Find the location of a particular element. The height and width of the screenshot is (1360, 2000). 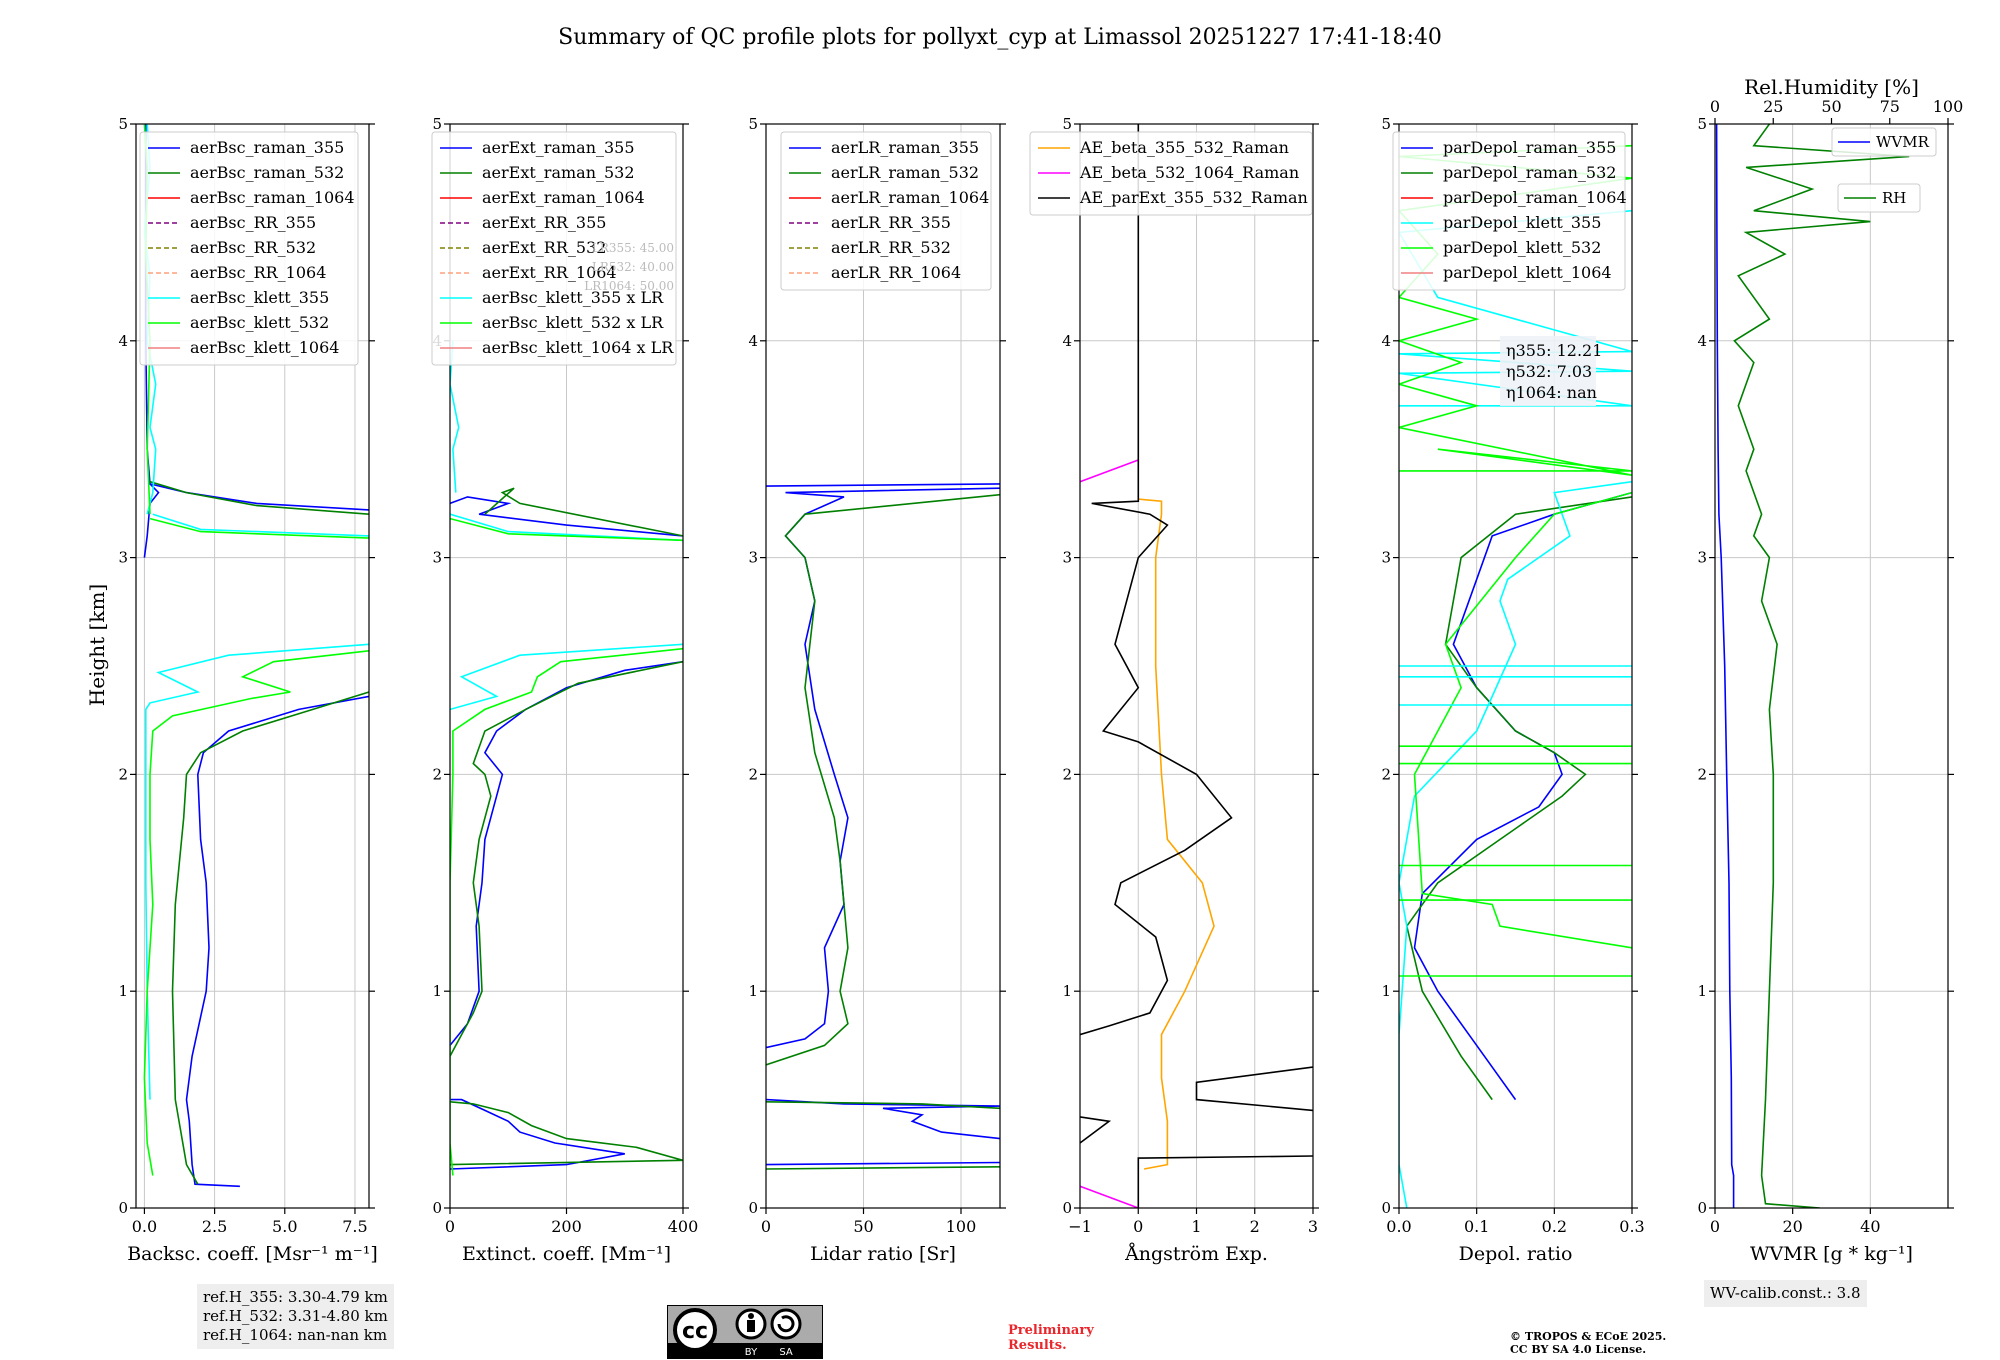

legend-label: aerBsc_klett_355 is located at coordinates (259, 297).